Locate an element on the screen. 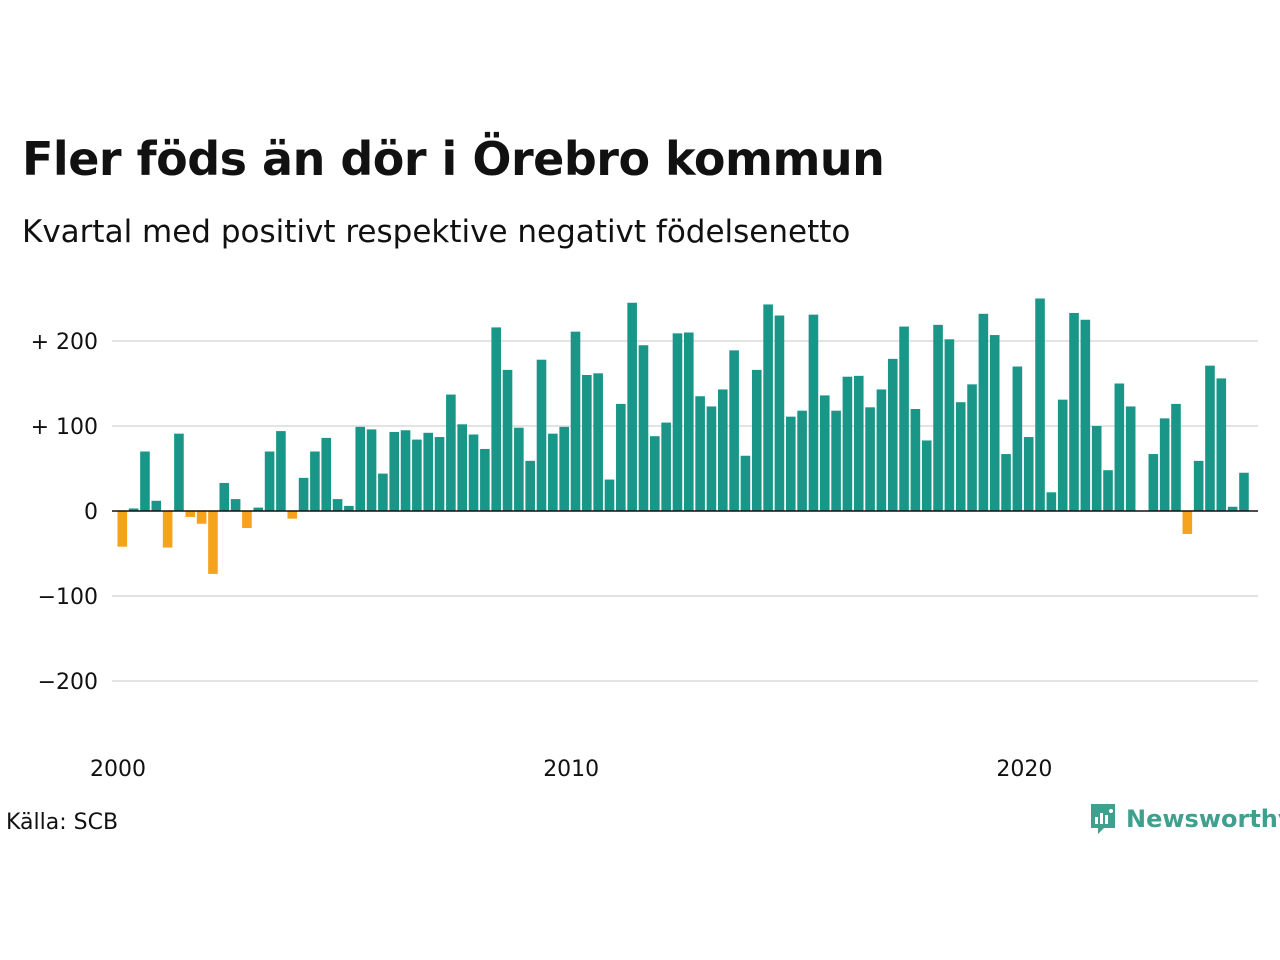  y-tick-label: + 100 is located at coordinates (64, 427).